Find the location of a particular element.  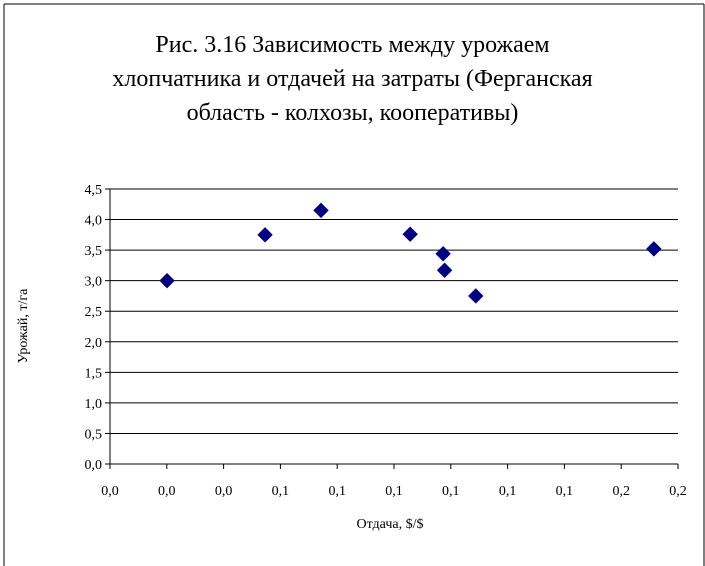

y-tick-label: 2,0 is located at coordinates (94, 343).